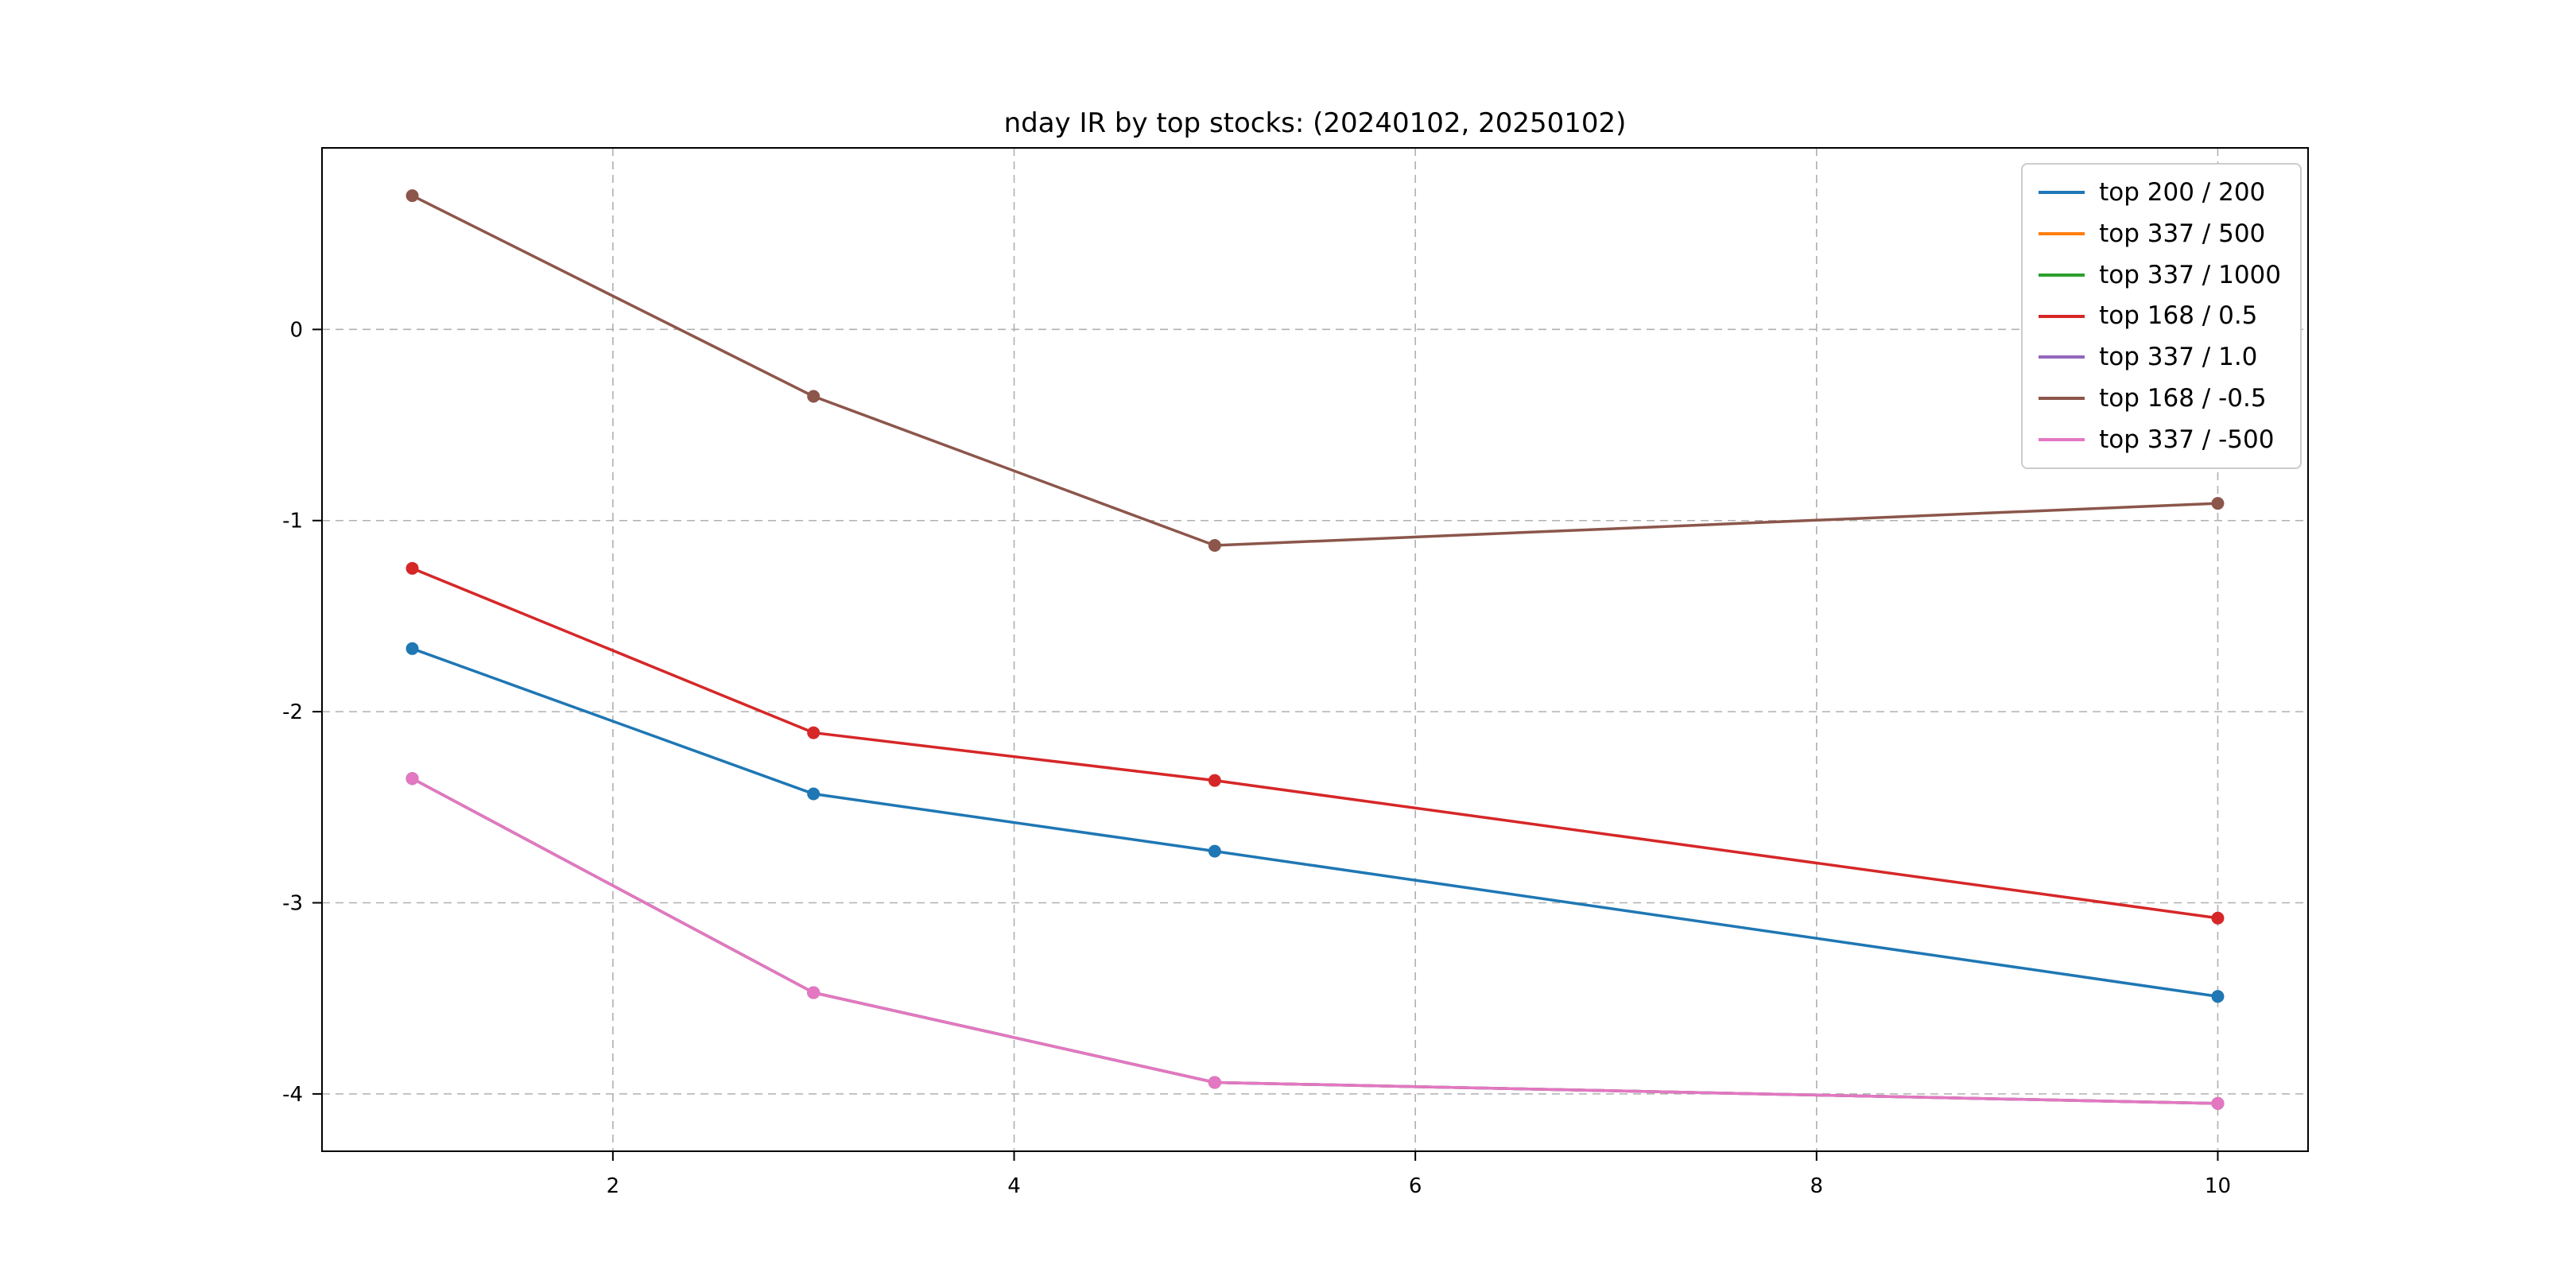 The height and width of the screenshot is (1288, 2576). I want to click on x-tick-label: 6, so click(1415, 1186).